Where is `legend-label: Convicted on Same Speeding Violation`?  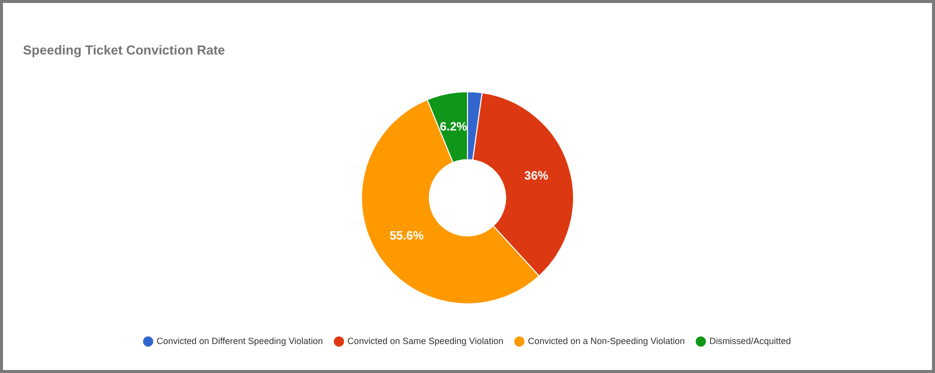 legend-label: Convicted on Same Speeding Violation is located at coordinates (425, 341).